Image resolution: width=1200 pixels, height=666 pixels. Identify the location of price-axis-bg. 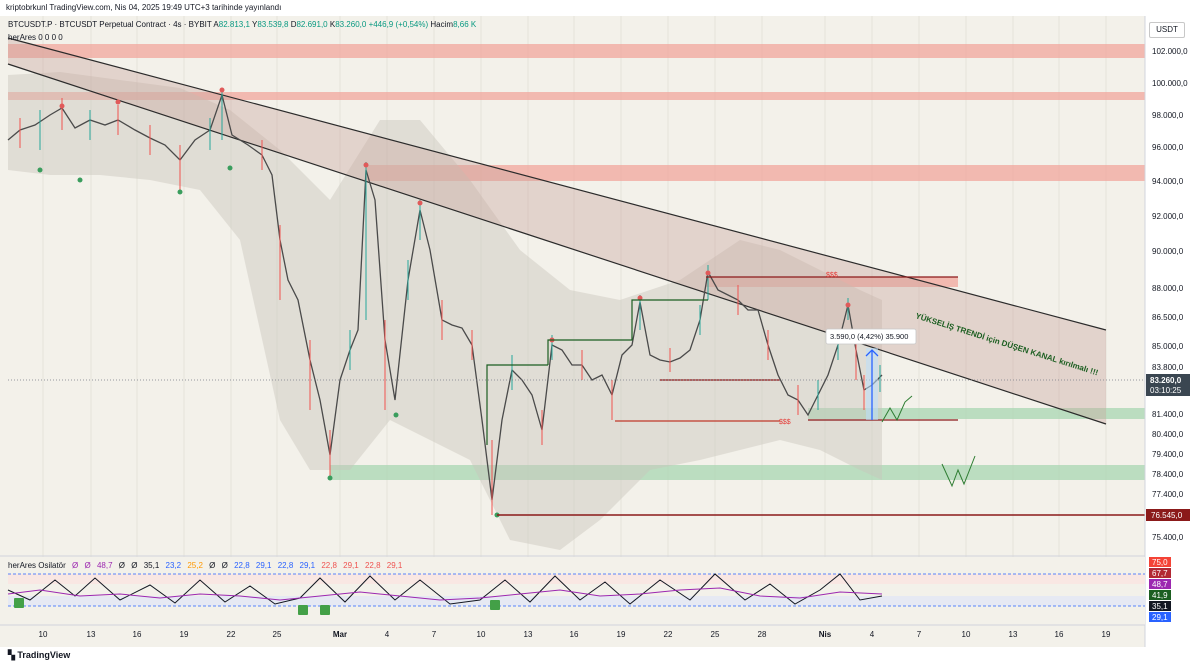
(1172, 331).